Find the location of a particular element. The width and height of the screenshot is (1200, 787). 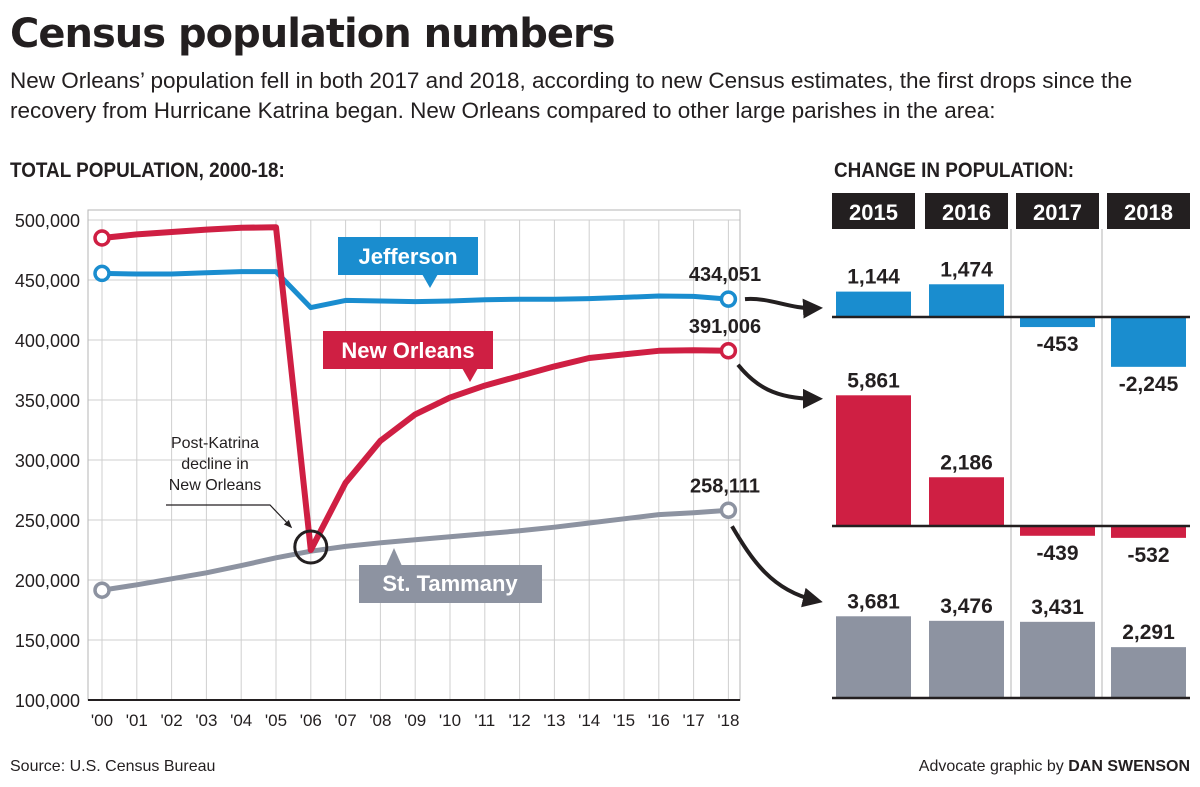

x-tick-label: '13 is located at coordinates (554, 720).